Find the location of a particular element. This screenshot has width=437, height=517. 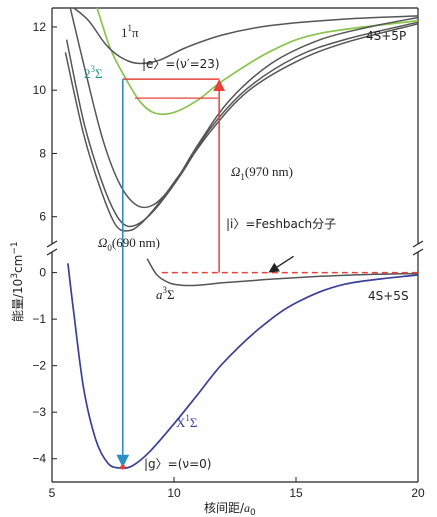

label-1-pi: 11π is located at coordinates (130, 31).